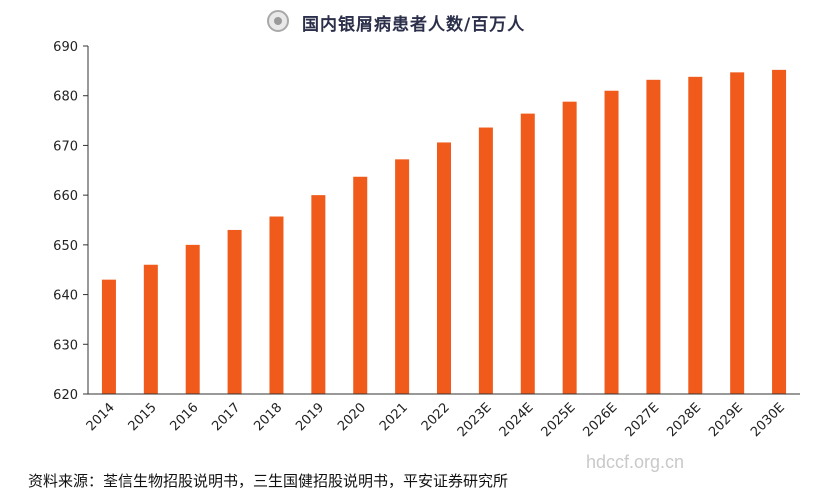 This screenshot has width=837, height=500. Describe the element at coordinates (559, 420) in the screenshot. I see `x-tick-label: 2025E` at that location.